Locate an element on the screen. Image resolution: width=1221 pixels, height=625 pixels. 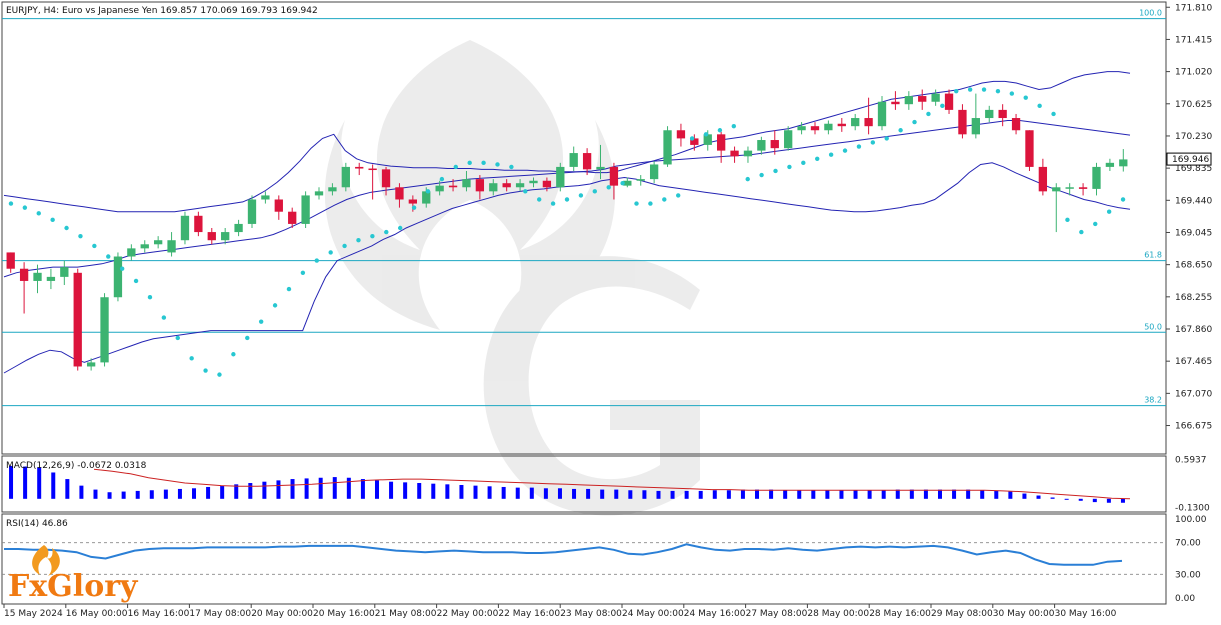
macd-title: MACD(12,26,9) -0.0672 0.0318 is located at coordinates (76, 466).